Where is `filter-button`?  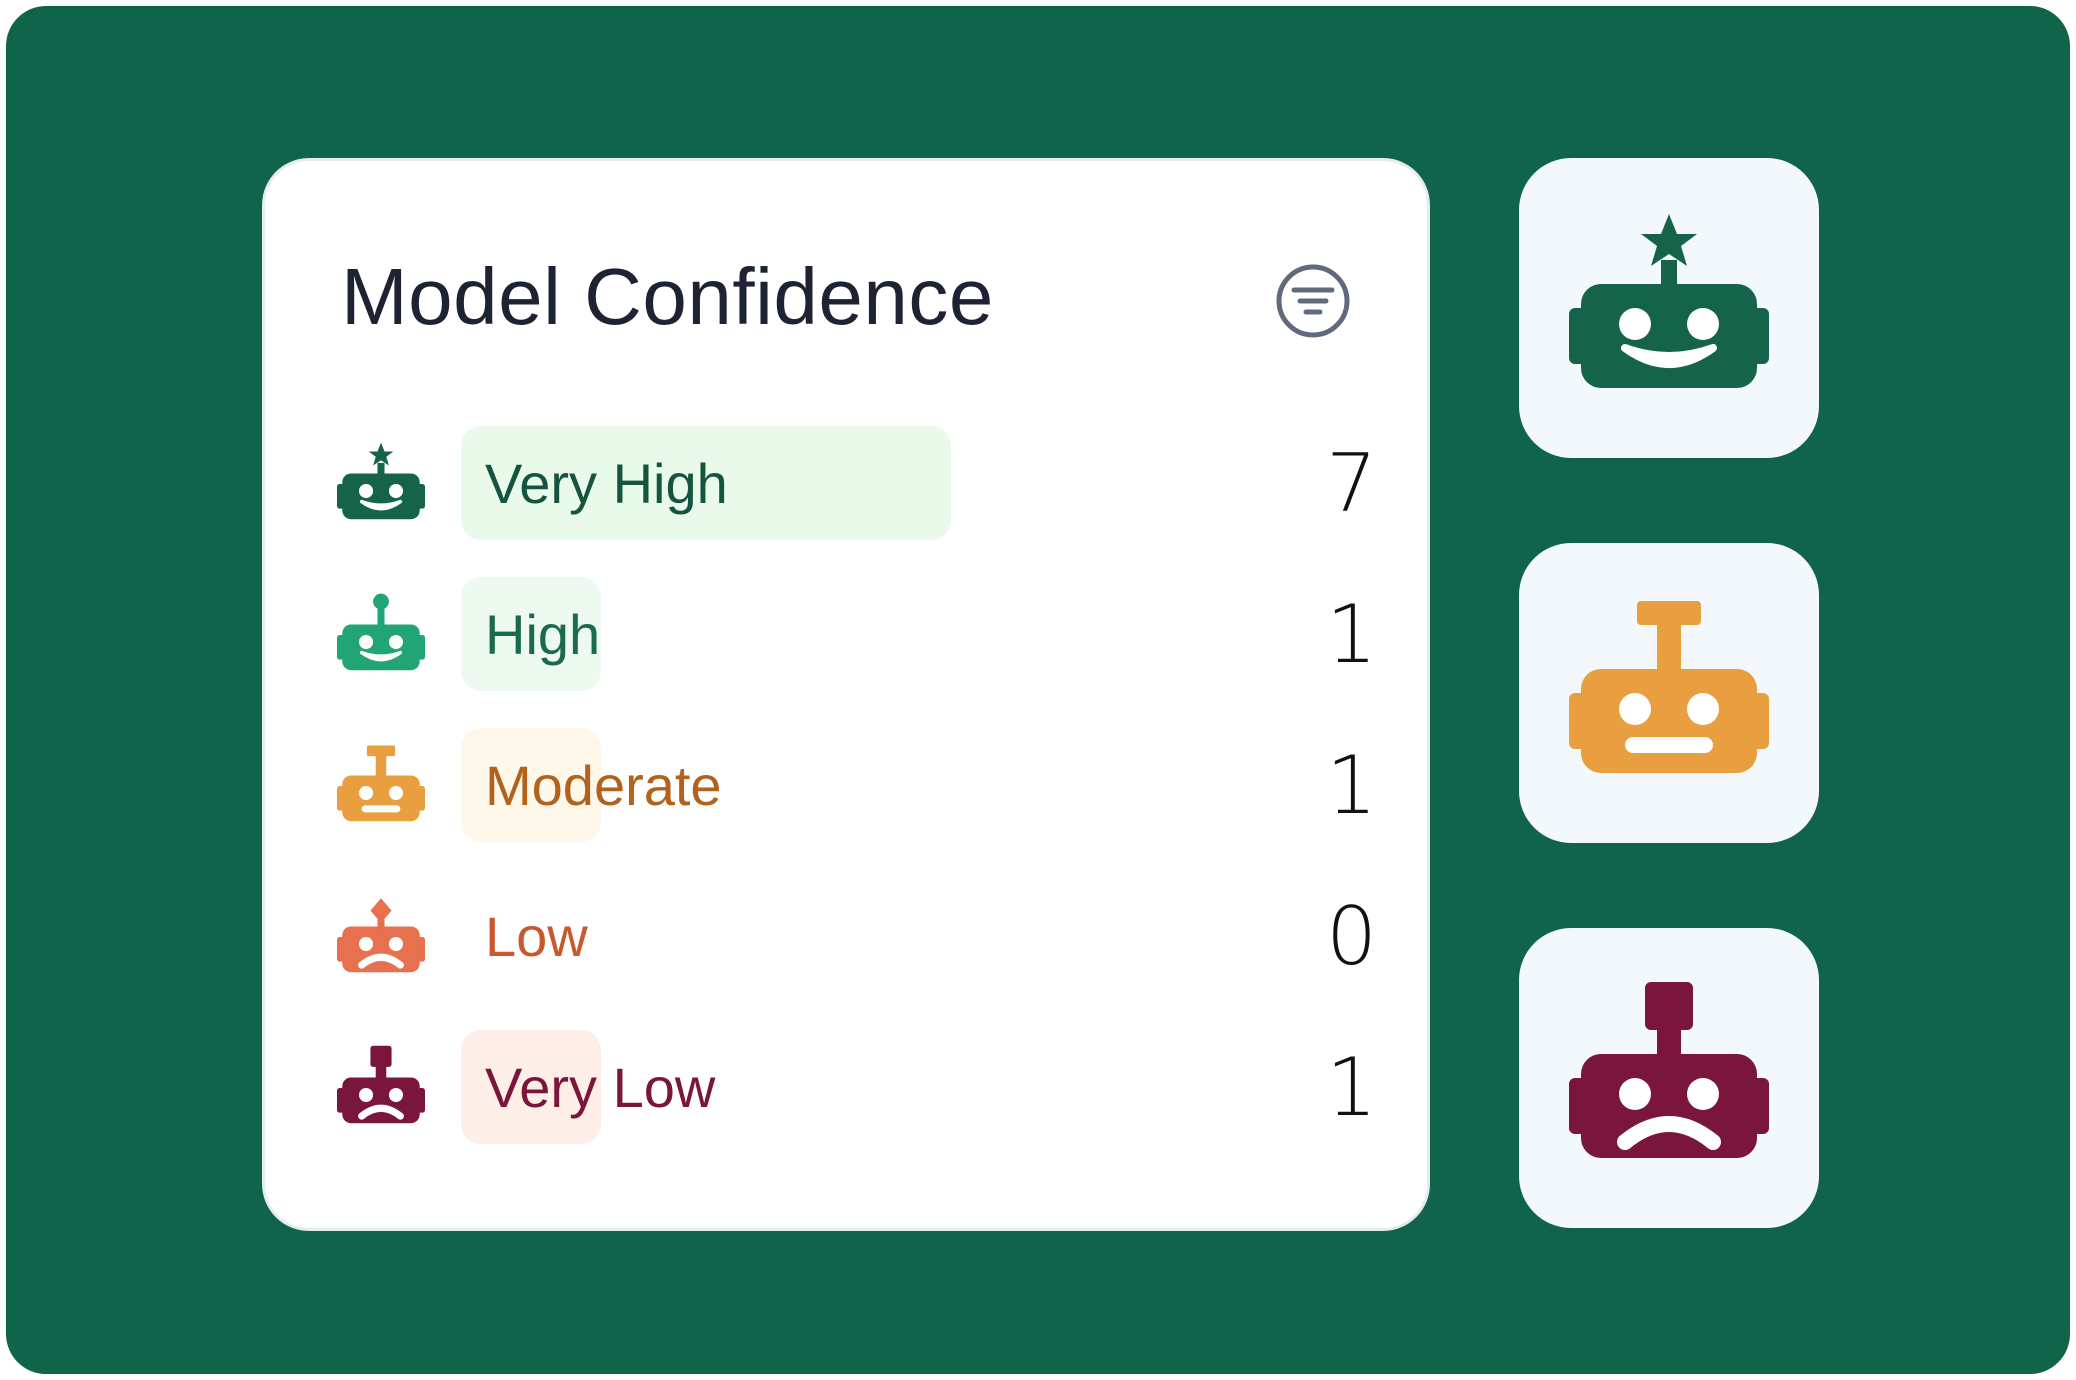 filter-button is located at coordinates (1313, 301).